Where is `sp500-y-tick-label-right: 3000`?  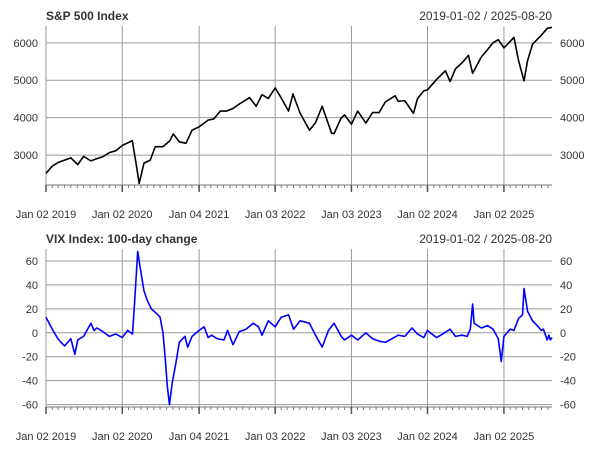 sp500-y-tick-label-right: 3000 is located at coordinates (572, 156).